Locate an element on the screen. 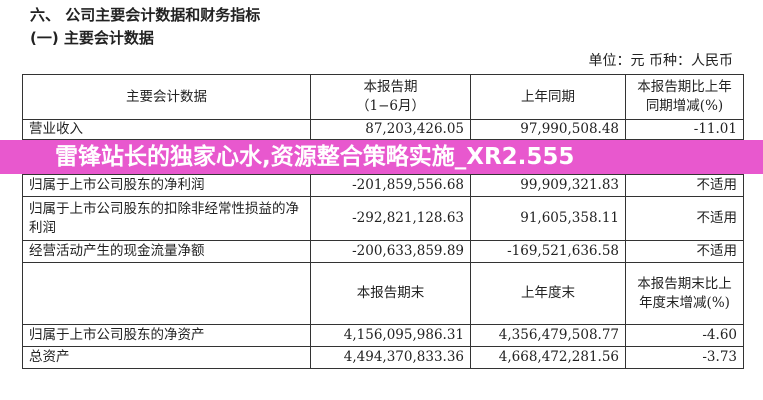 This screenshot has width=763, height=400. row-label: 营业收入 is located at coordinates (166, 129).